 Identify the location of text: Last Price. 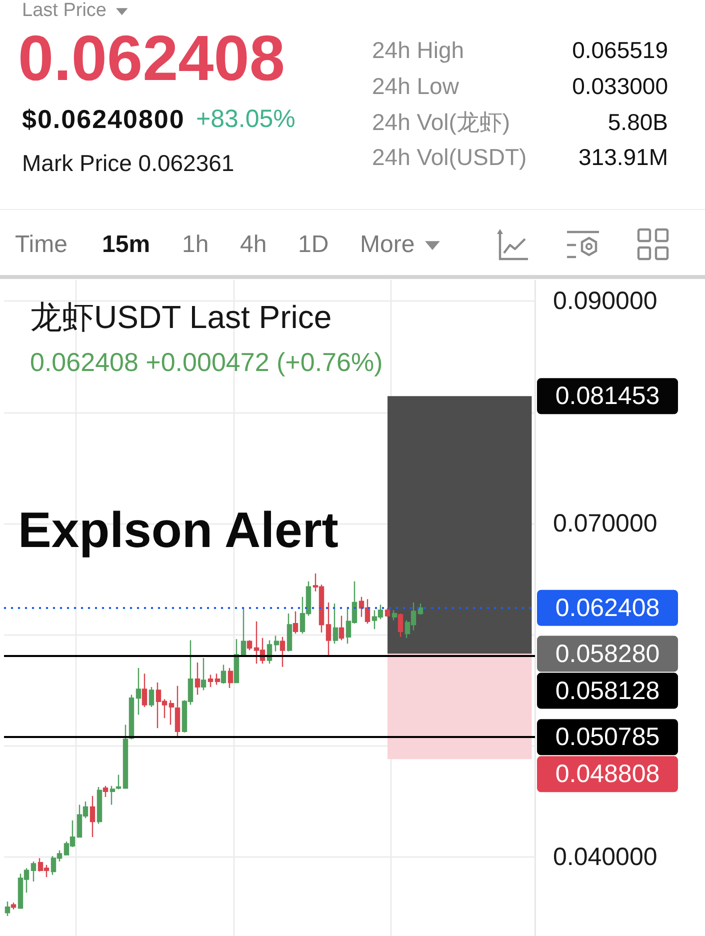
(64, 11).